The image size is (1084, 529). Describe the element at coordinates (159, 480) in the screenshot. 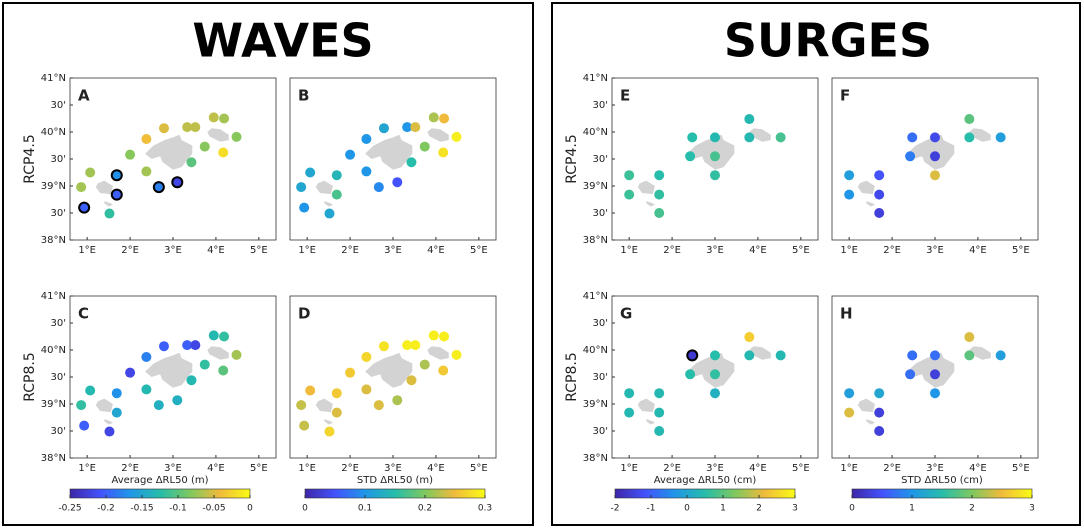

I see `colorbar-label: Average ΔRL50 (m)` at that location.